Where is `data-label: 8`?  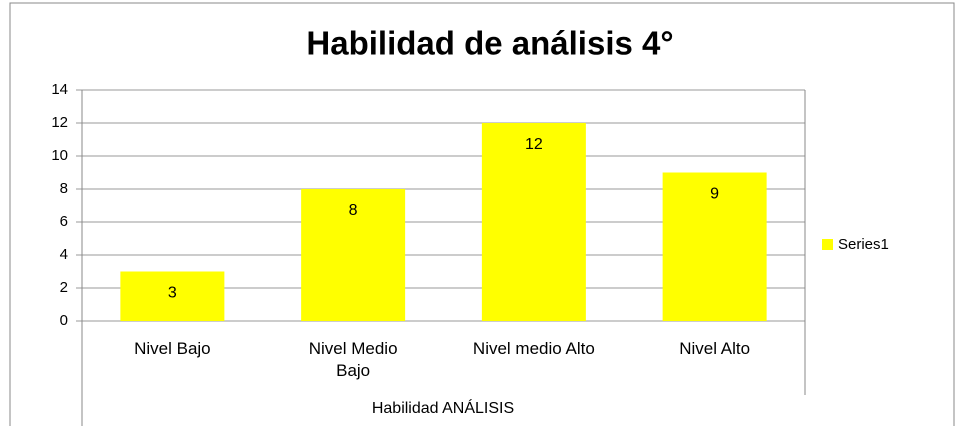 data-label: 8 is located at coordinates (353, 210).